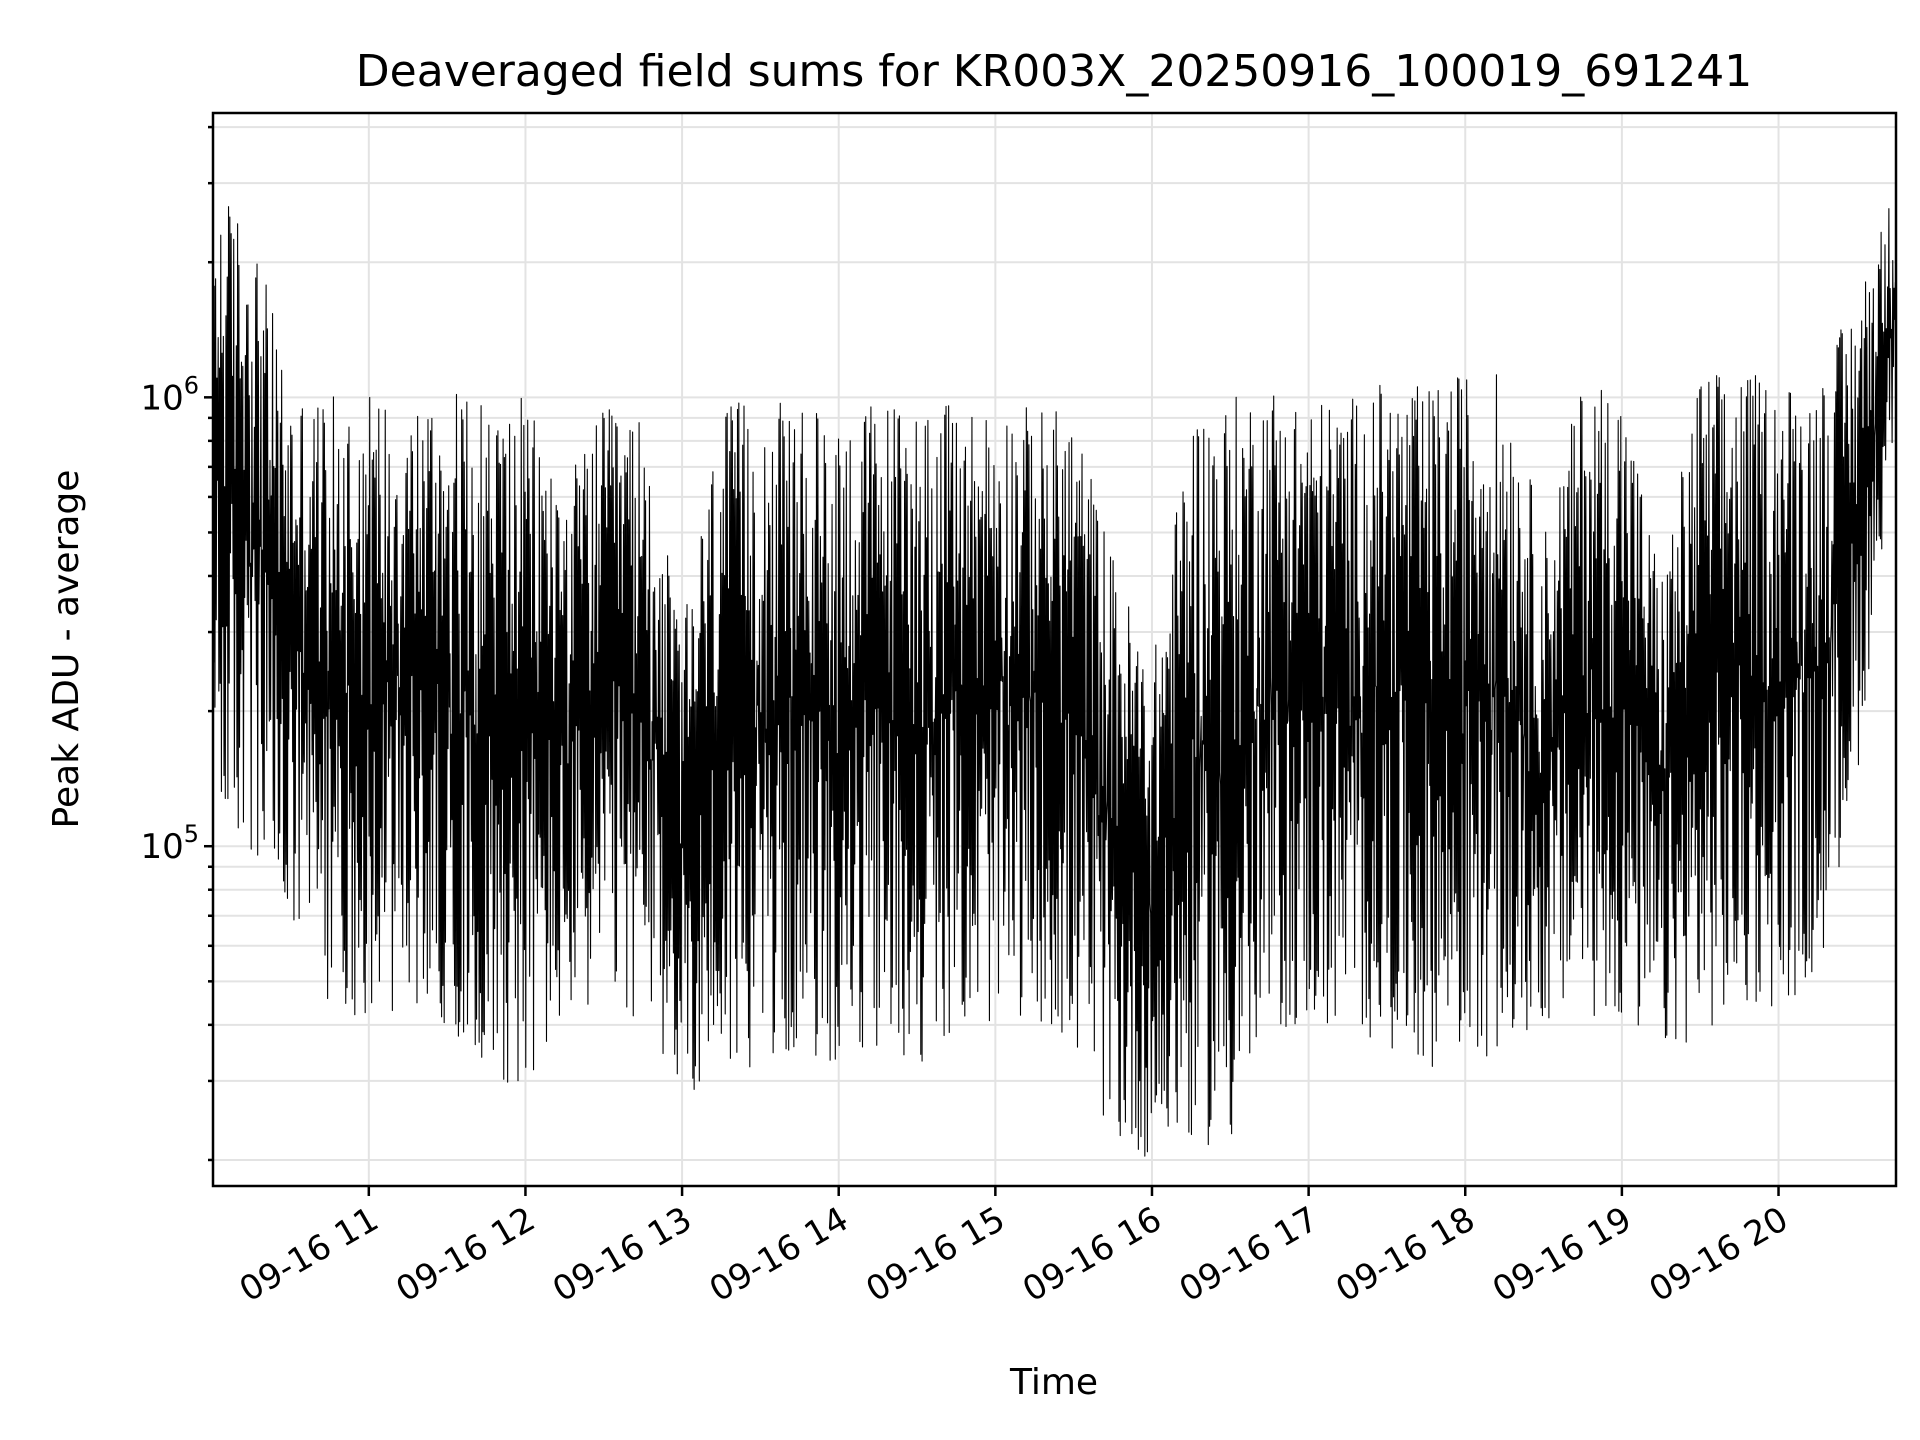 This screenshot has width=1920, height=1440. What do you see at coordinates (935, 1254) in the screenshot?
I see `x-tick-label: 09-16 15` at bounding box center [935, 1254].